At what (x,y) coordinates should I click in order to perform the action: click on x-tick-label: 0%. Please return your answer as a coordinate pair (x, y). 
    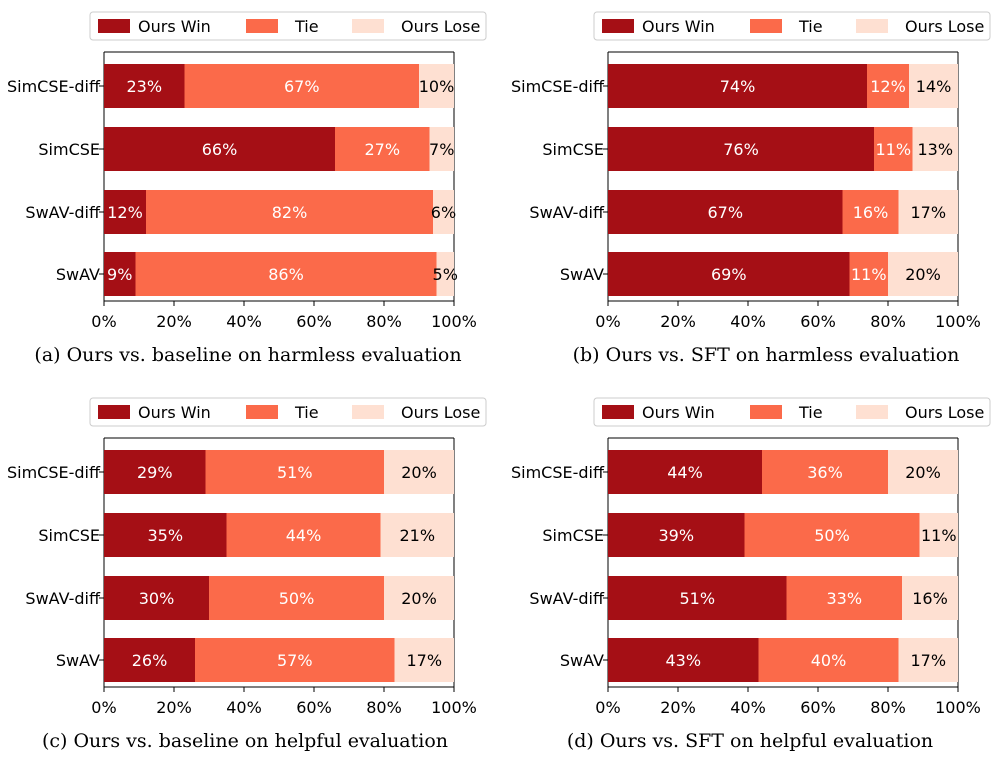
    Looking at the image, I should click on (607, 321).